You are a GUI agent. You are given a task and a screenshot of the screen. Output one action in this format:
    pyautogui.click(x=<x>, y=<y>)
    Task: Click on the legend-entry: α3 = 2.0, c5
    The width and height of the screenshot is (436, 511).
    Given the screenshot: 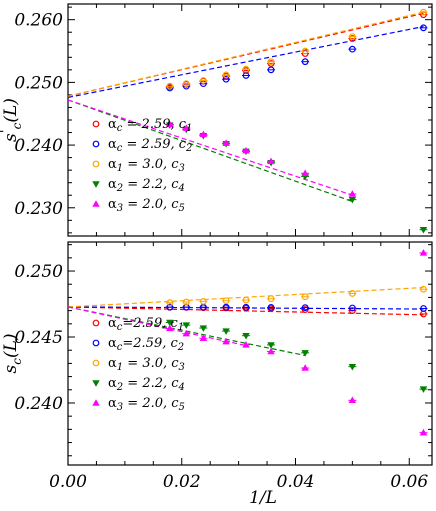 What is the action you would take?
    pyautogui.click(x=146, y=205)
    